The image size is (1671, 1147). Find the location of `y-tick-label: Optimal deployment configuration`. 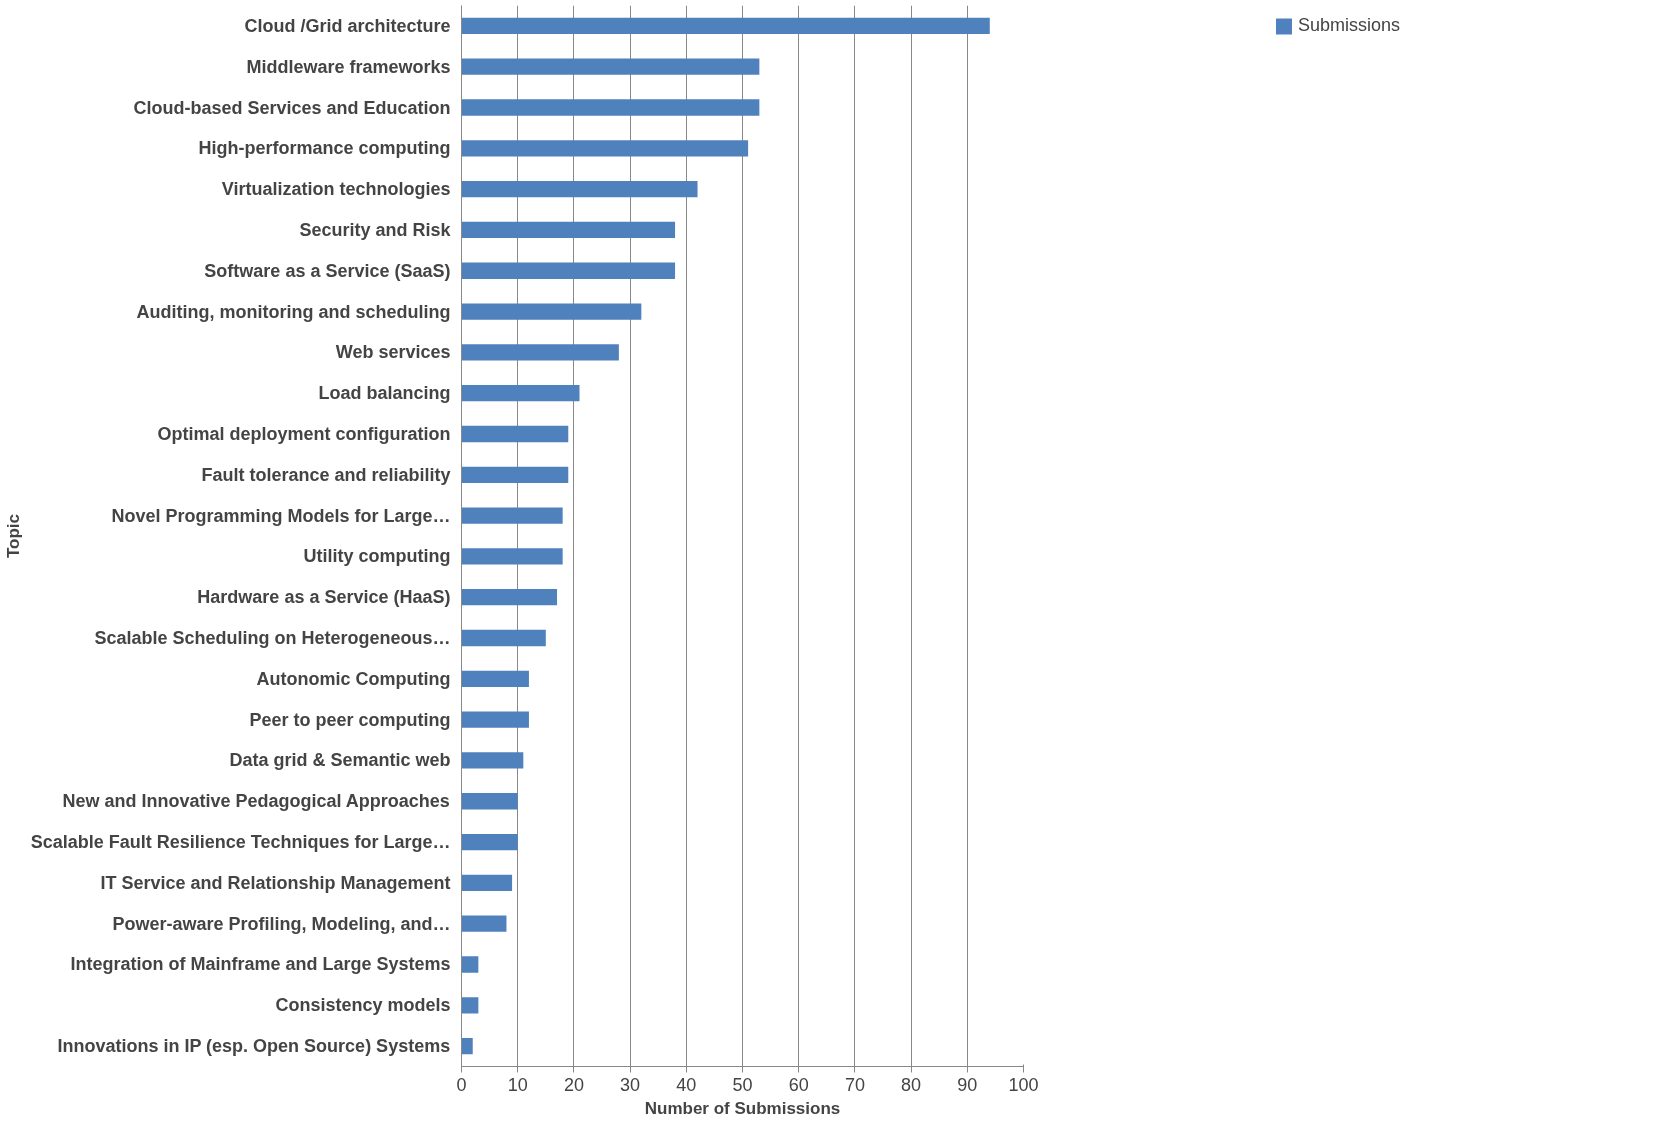

y-tick-label: Optimal deployment configuration is located at coordinates (304, 433).